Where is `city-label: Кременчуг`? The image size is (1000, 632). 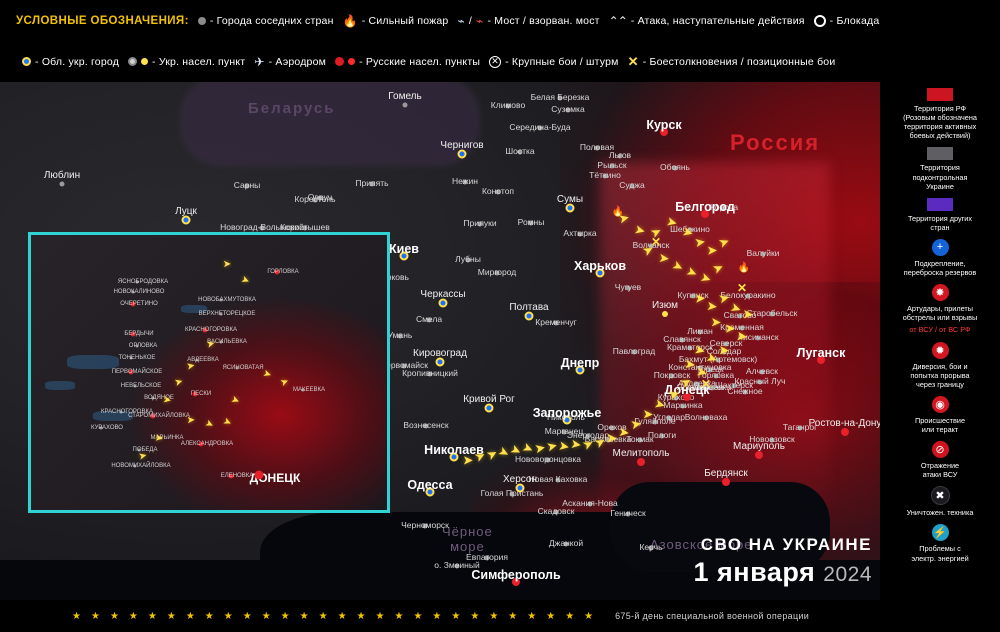
city-label: Кременчуг is located at coordinates (556, 322).